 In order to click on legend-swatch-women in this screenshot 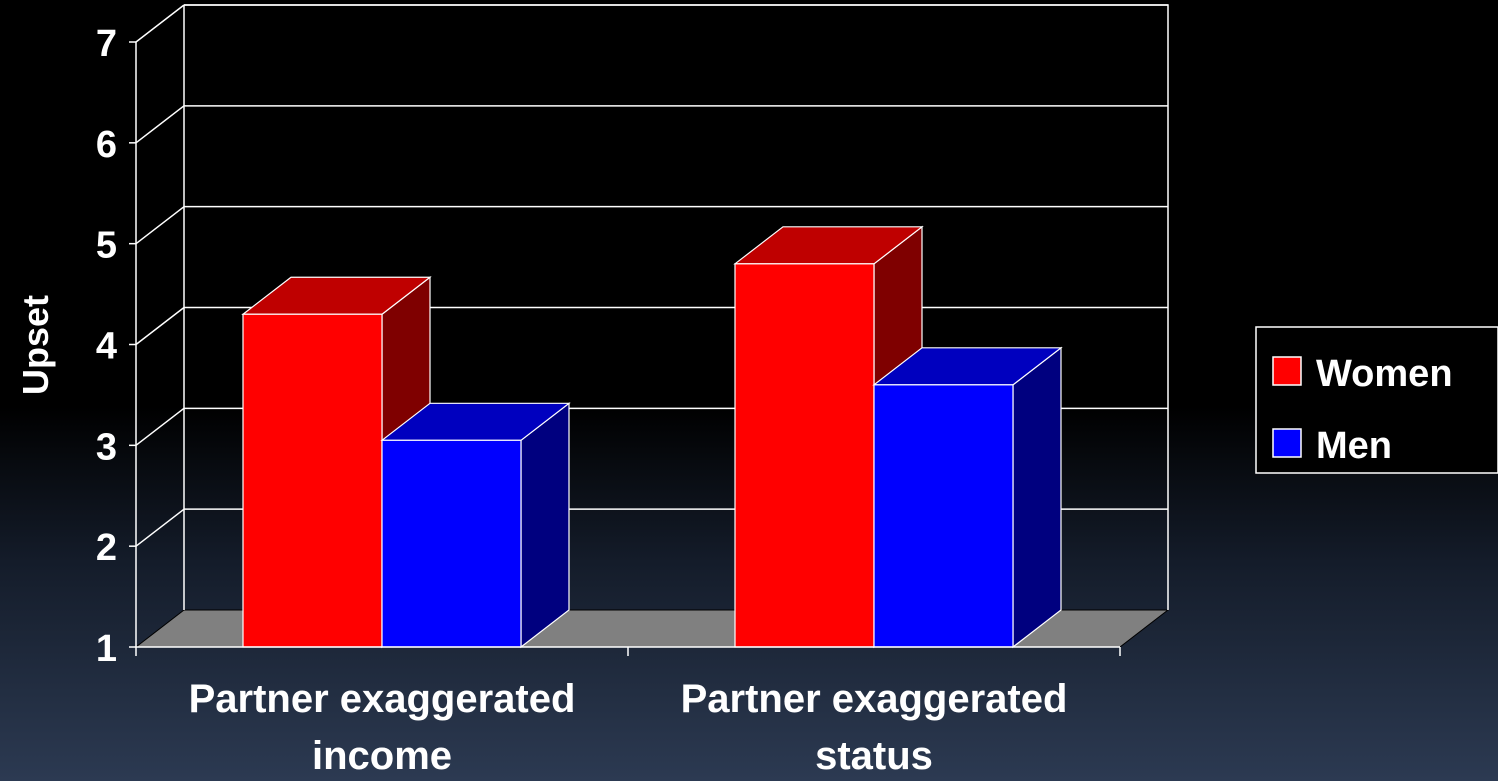, I will do `click(1287, 371)`.